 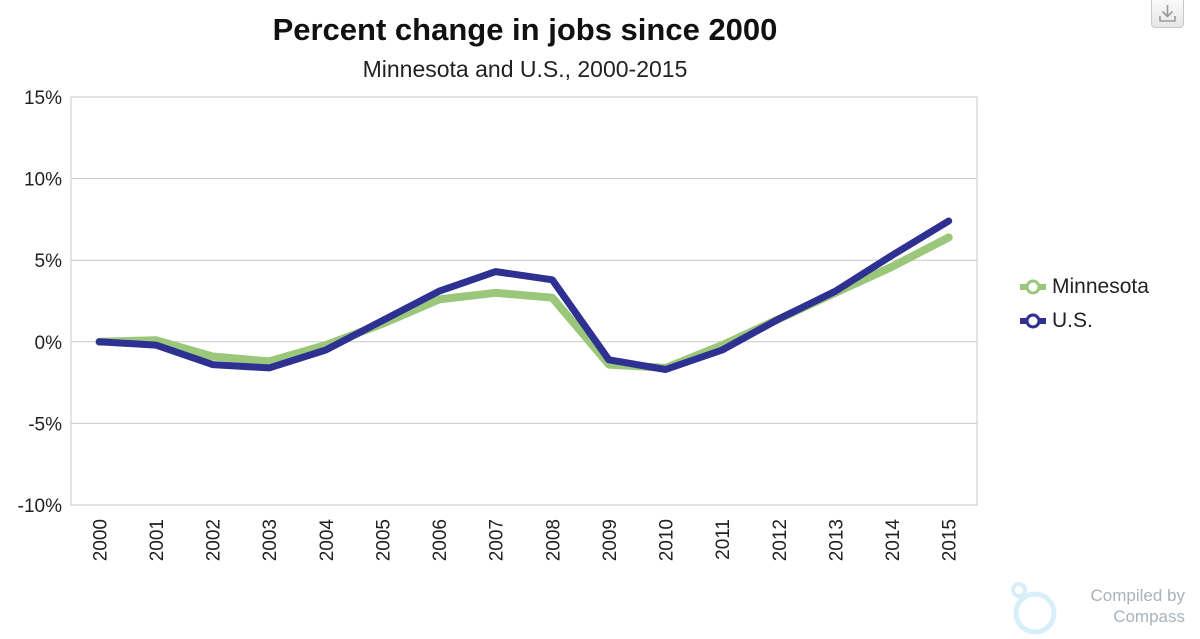 I want to click on x-tick-label: 2003, so click(x=270, y=540).